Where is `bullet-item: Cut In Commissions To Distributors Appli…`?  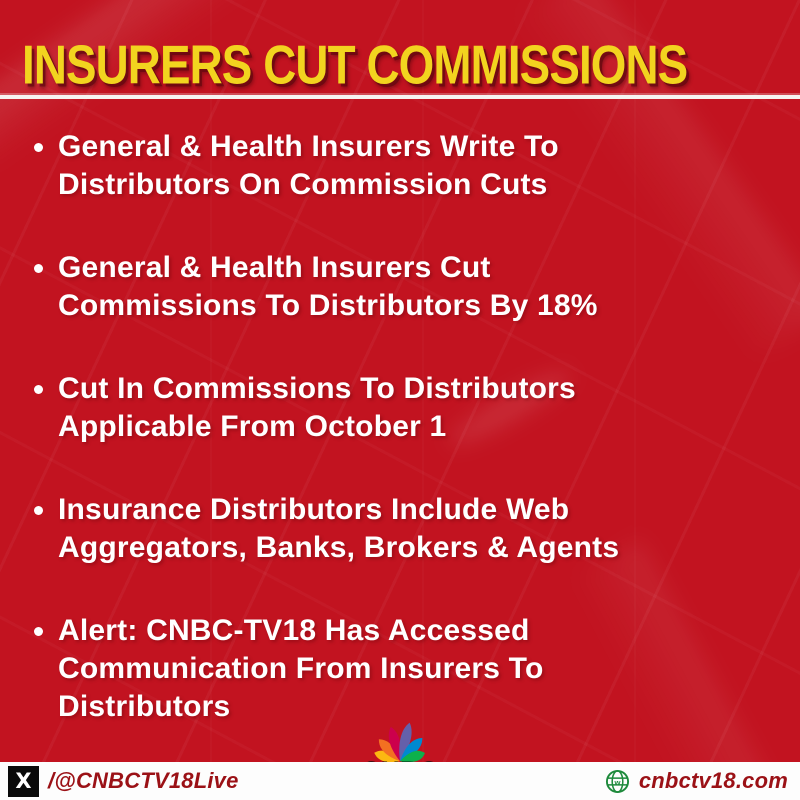
bullet-item: Cut In Commissions To Distributors Appli… is located at coordinates (404, 408).